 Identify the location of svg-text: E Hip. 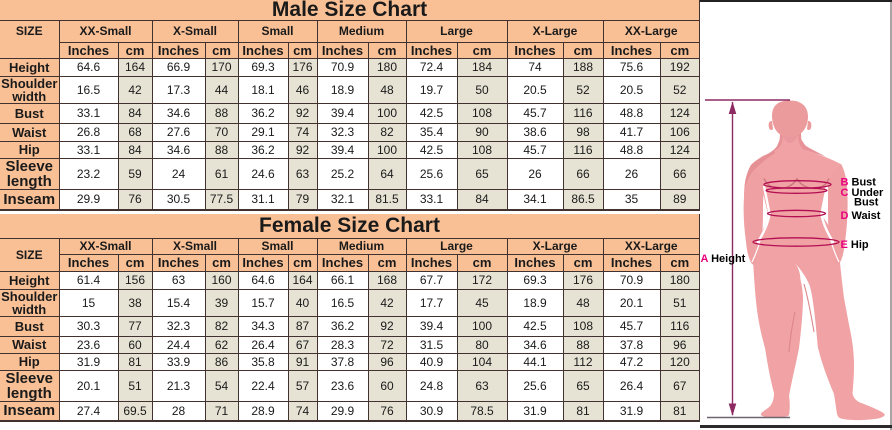
(855, 245).